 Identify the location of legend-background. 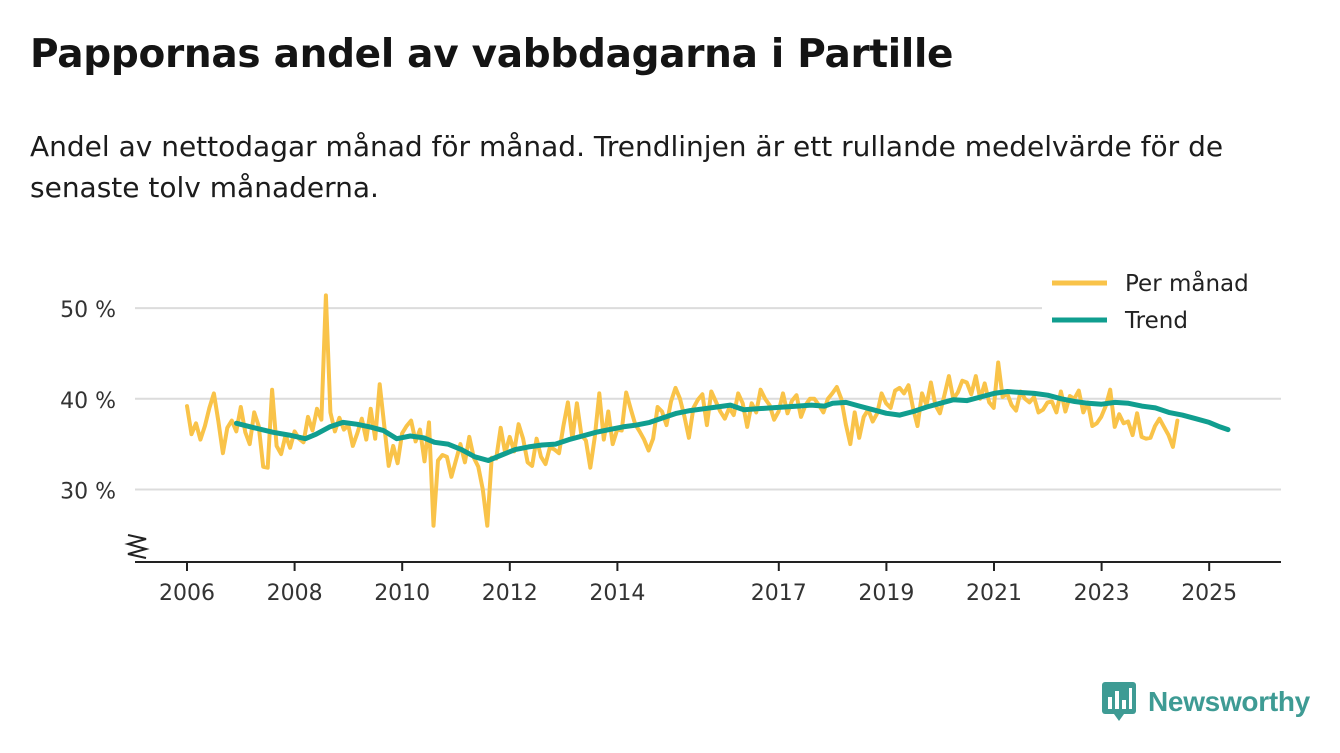
(1162, 306).